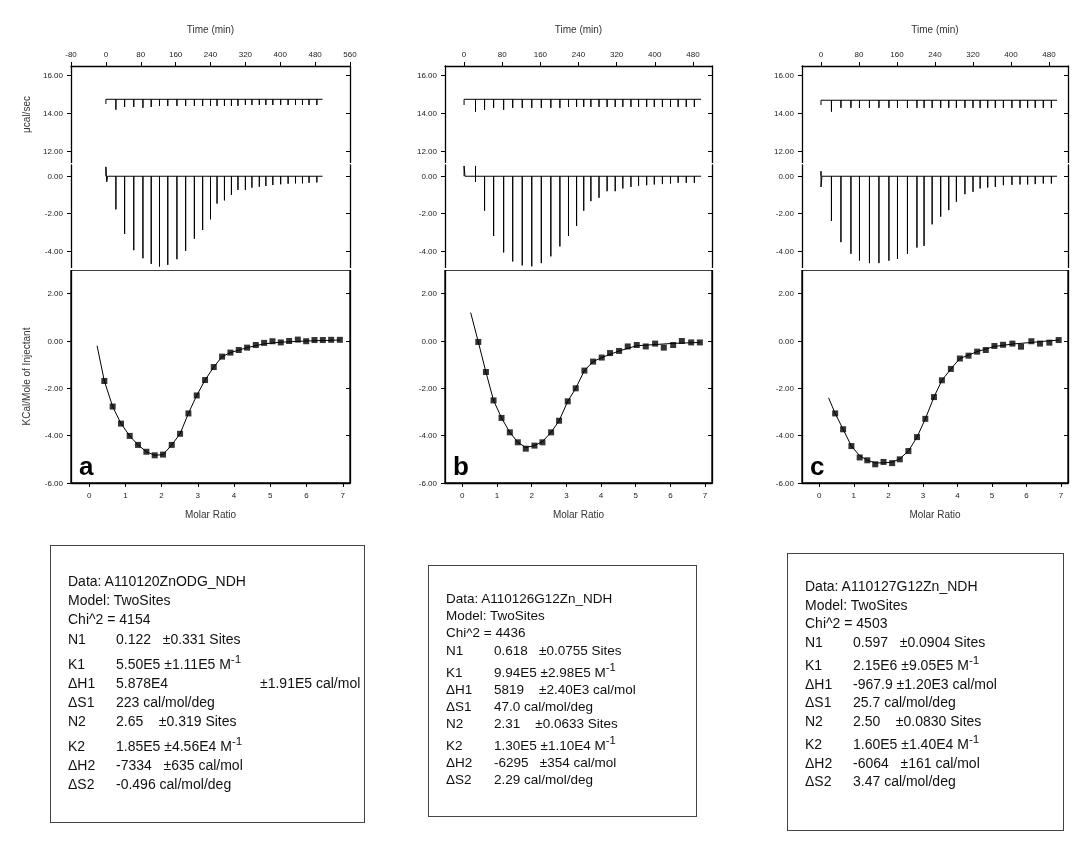  What do you see at coordinates (150, 785) in the screenshot?
I see `text: ΔS2 -0.496 cal/mol/deg` at bounding box center [150, 785].